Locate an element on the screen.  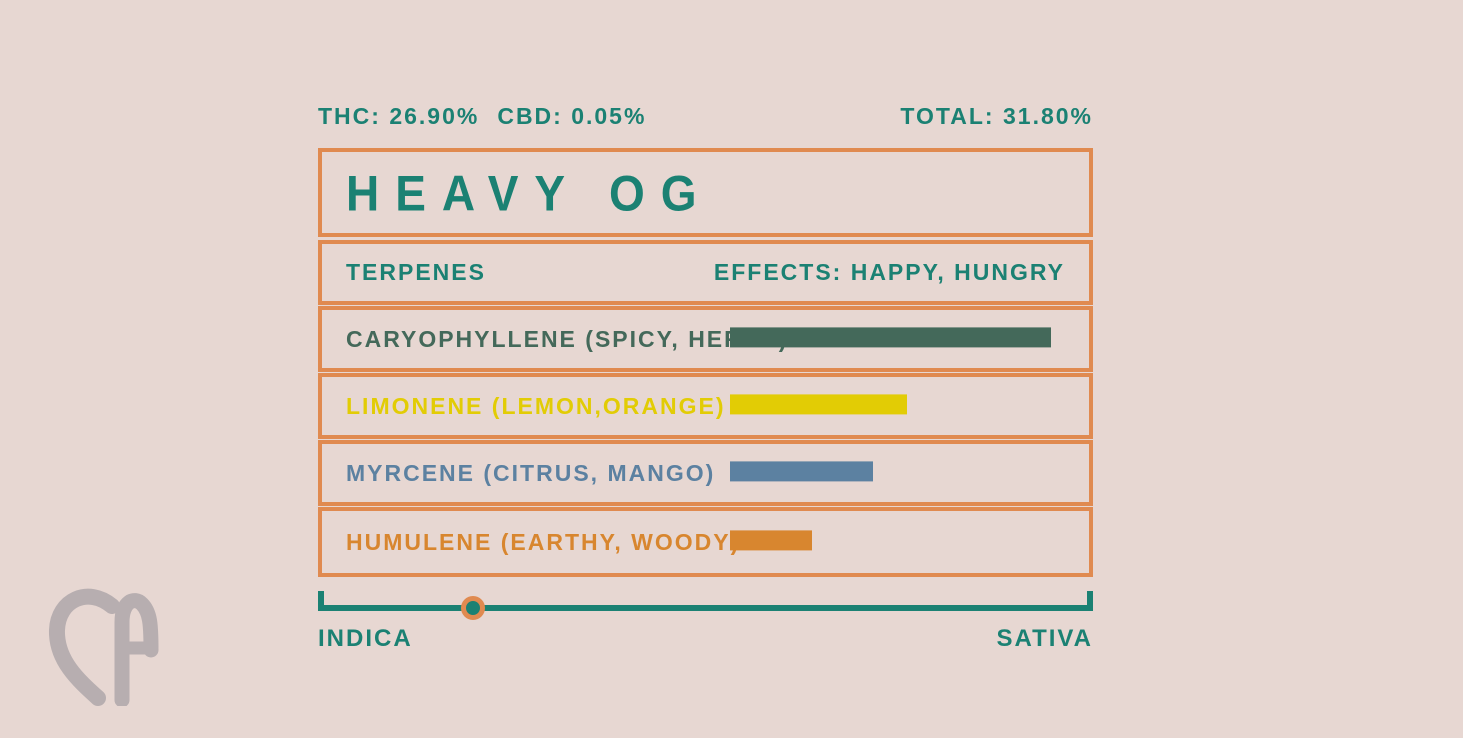
ca-heart-logo is located at coordinates (104, 647).